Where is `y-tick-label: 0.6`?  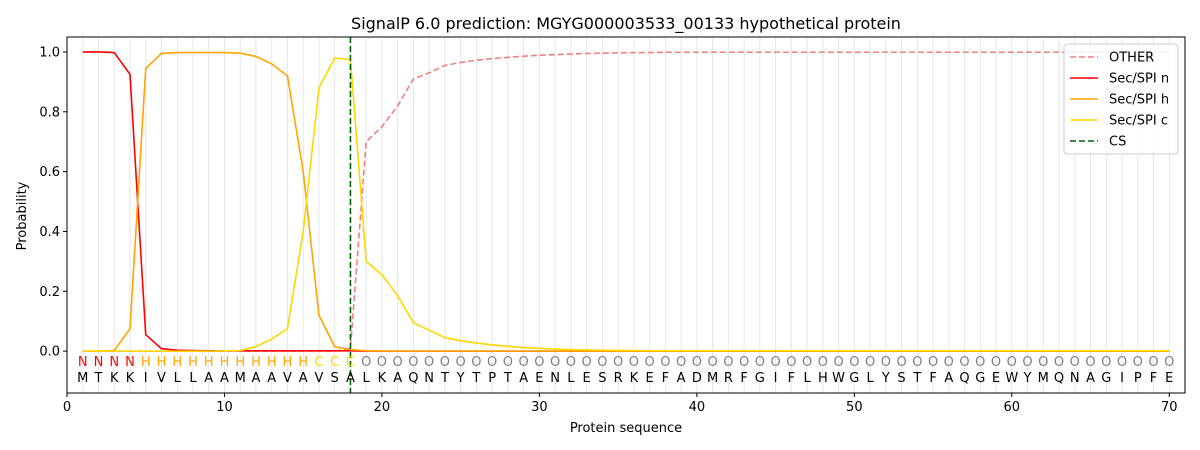
y-tick-label: 0.6 is located at coordinates (49, 172).